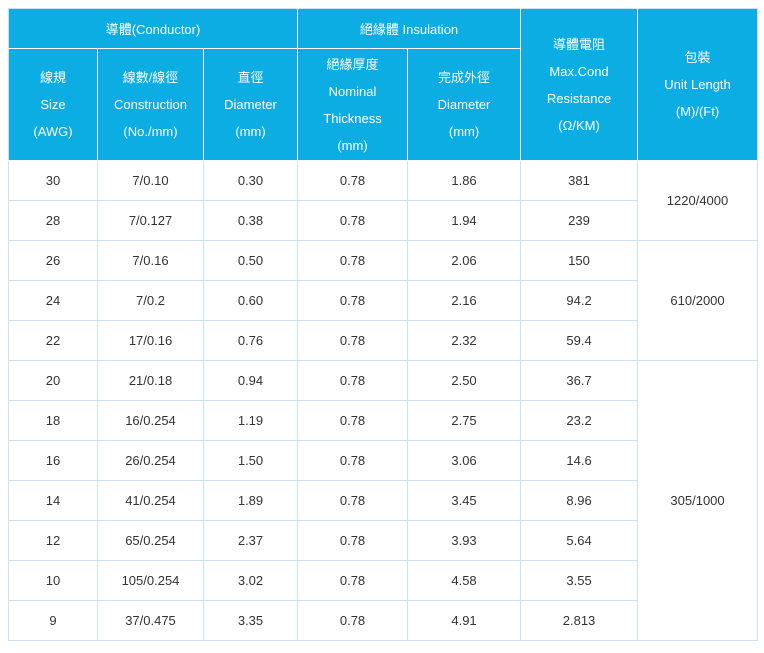 This screenshot has height=653, width=764. I want to click on cell-unit-length: 1220/4000, so click(698, 200).